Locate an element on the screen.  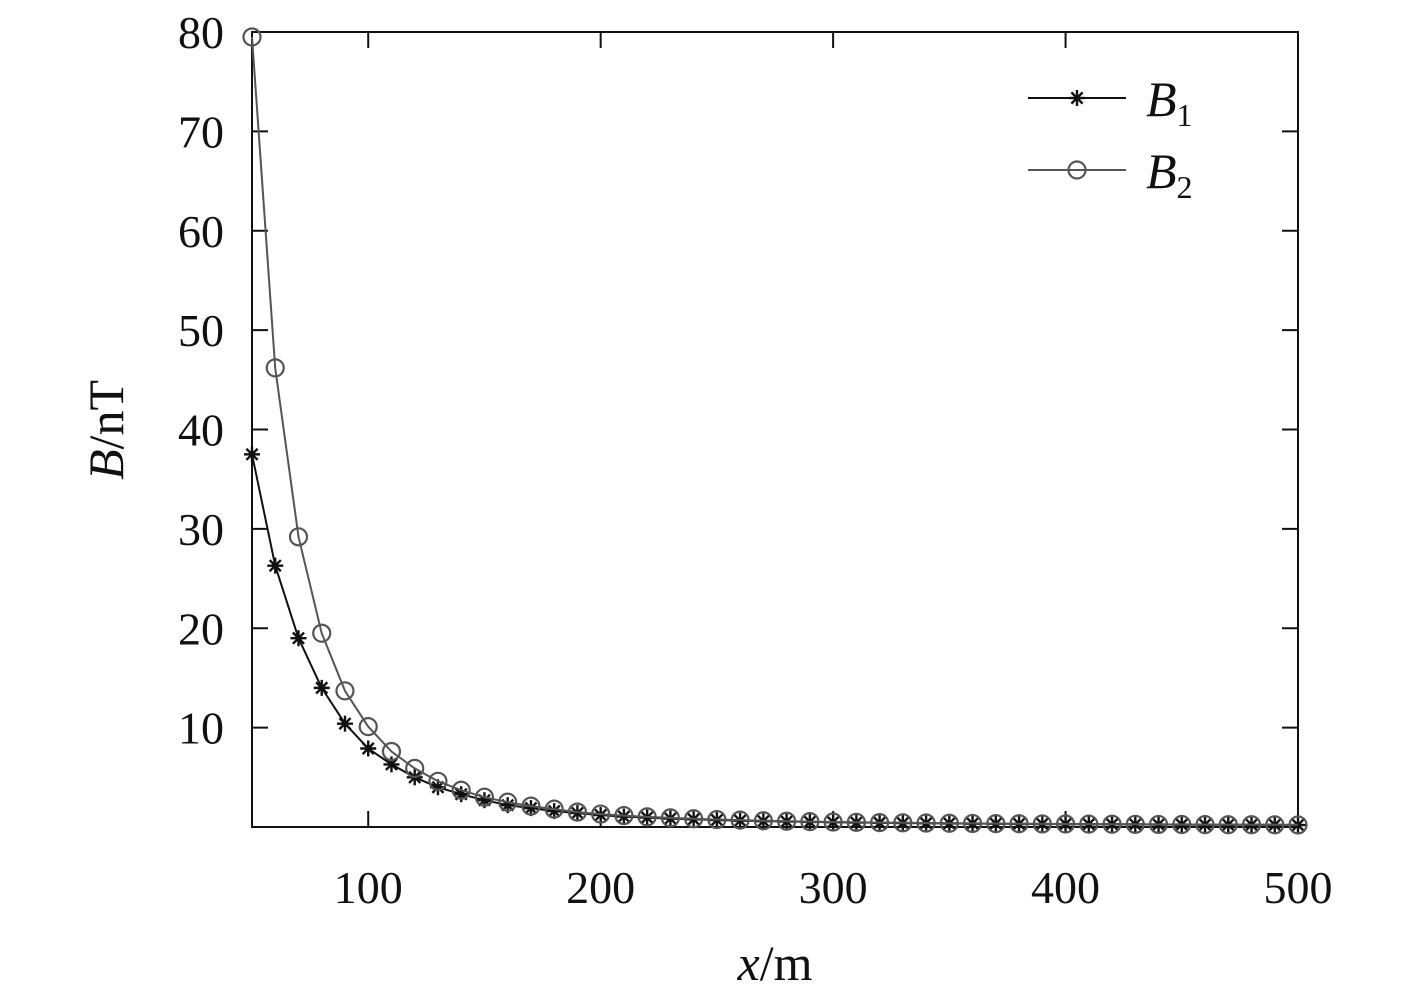
y-tick-label-60: 60 is located at coordinates (201, 231).